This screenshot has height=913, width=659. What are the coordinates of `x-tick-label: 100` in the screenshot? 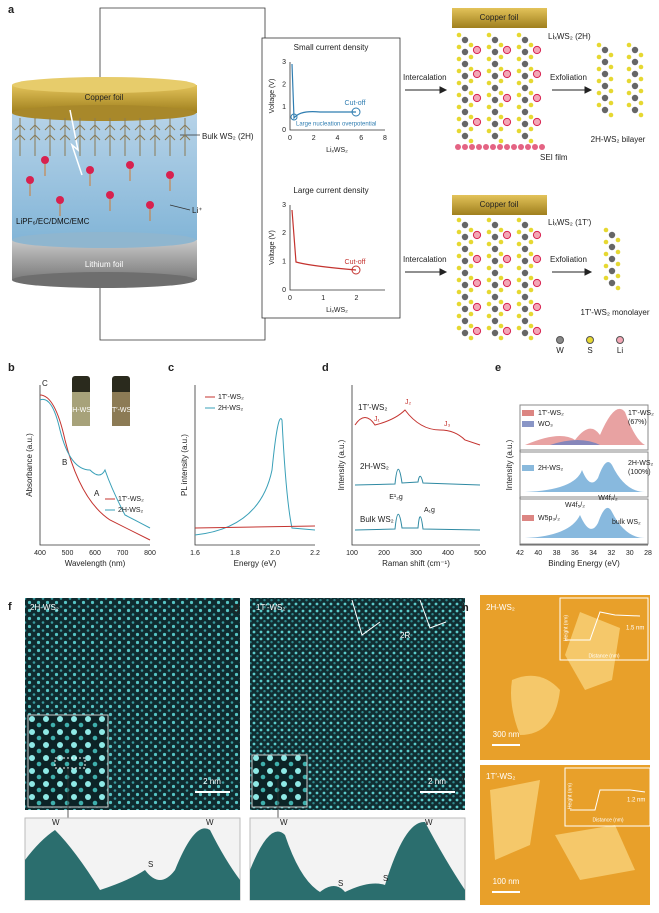 It's located at (352, 553).